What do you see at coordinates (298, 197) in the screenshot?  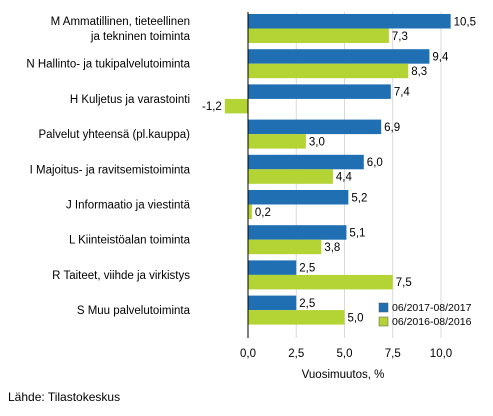 I see `bar-s0-c5` at bounding box center [298, 197].